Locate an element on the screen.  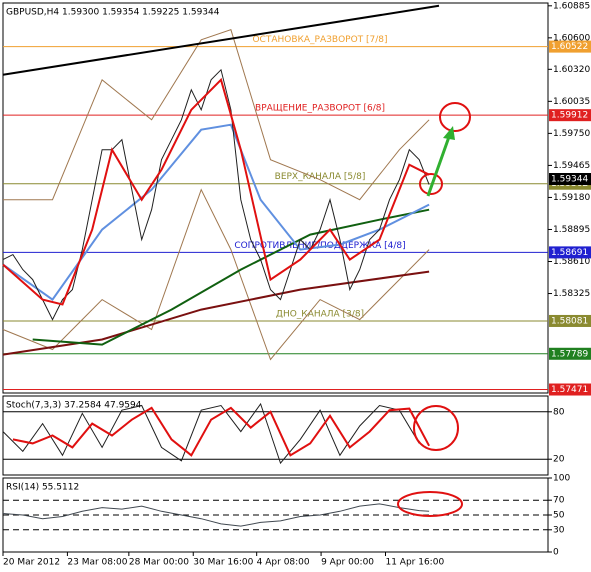
level-value: 1.58081 is located at coordinates (569, 321).